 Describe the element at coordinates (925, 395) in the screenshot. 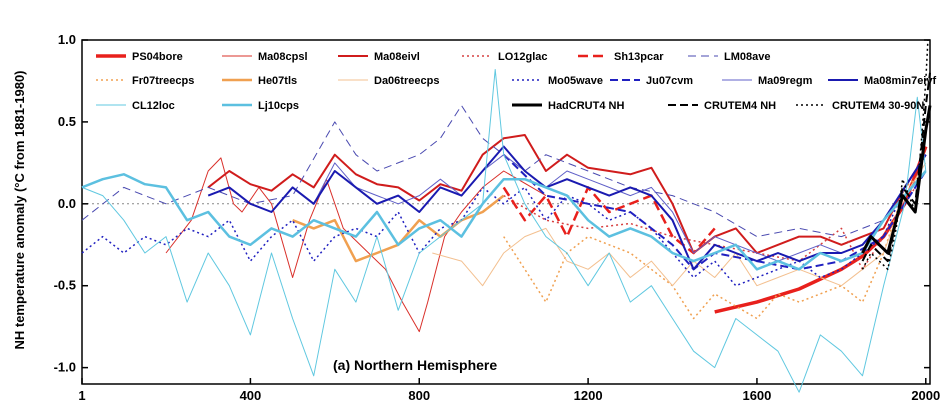

I see `x-tick-label: 2000` at that location.